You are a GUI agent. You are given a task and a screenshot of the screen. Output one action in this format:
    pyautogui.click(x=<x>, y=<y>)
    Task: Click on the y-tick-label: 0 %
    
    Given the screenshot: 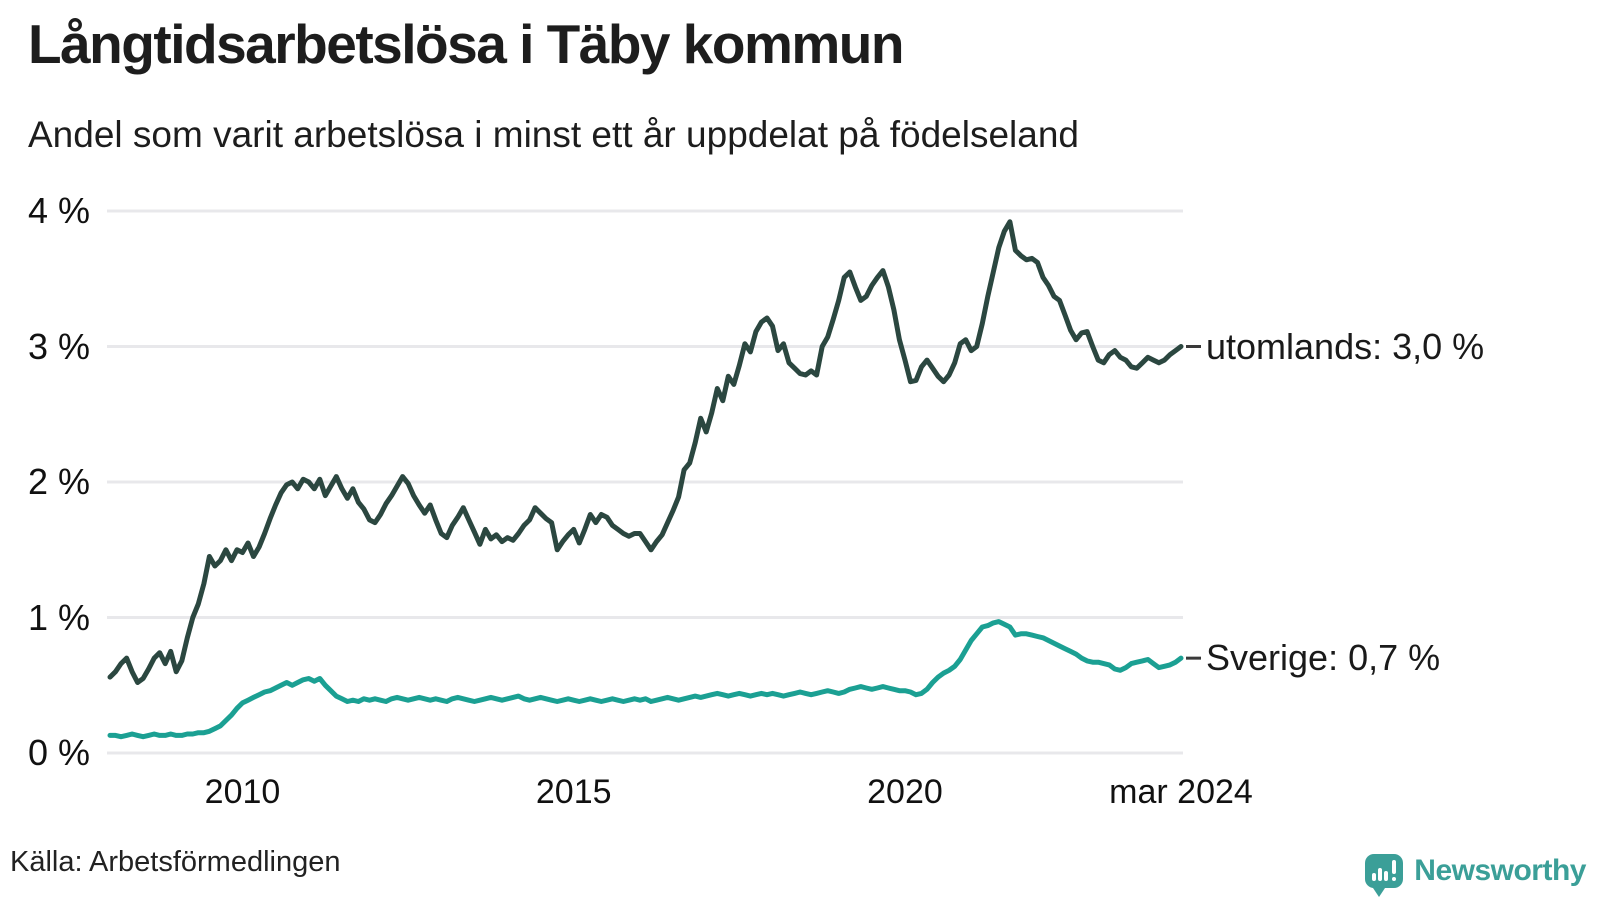 What is the action you would take?
    pyautogui.click(x=58, y=752)
    